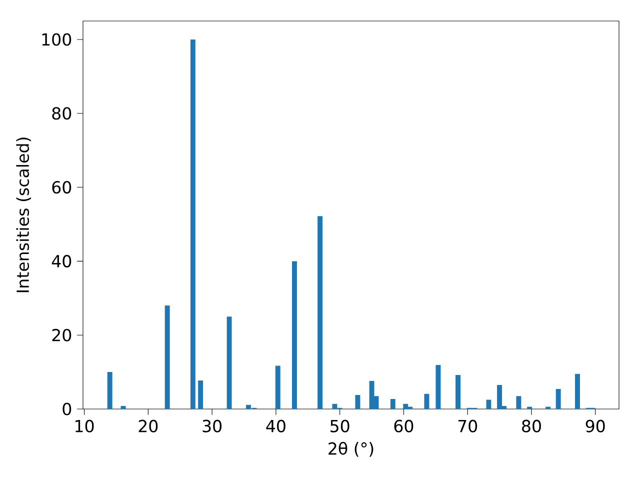 The width and height of the screenshot is (640, 480). What do you see at coordinates (340, 426) in the screenshot?
I see `x-tick-label: 50` at bounding box center [340, 426].